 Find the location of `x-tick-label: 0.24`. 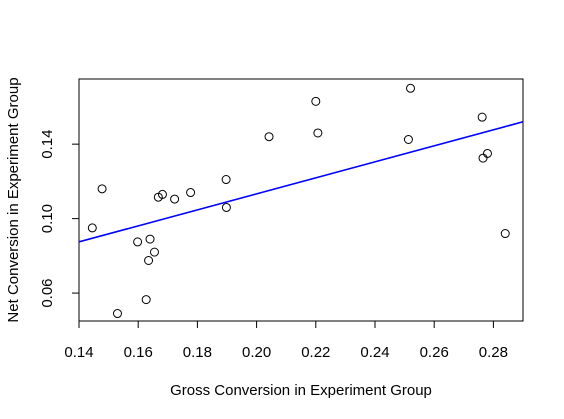

x-tick-label: 0.24 is located at coordinates (374, 352).